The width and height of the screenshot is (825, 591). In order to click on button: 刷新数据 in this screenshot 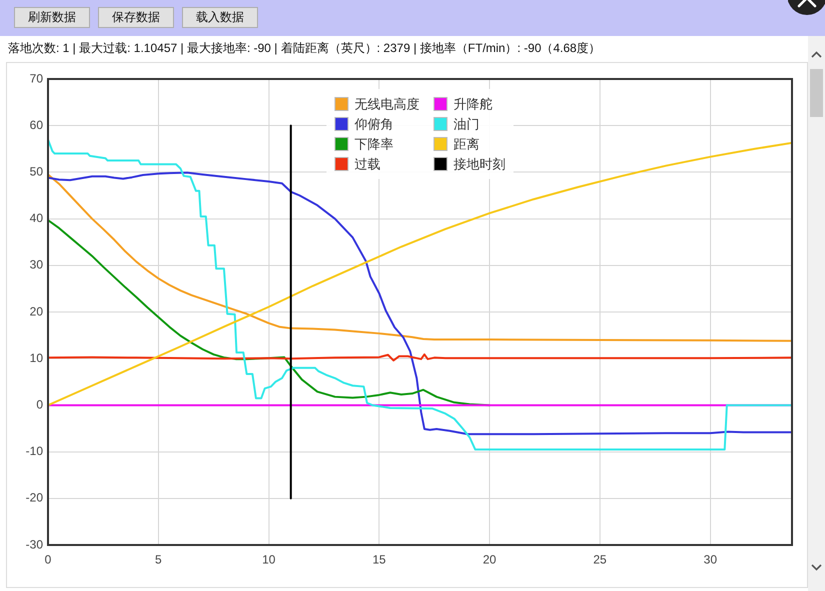, I will do `click(52, 17)`.